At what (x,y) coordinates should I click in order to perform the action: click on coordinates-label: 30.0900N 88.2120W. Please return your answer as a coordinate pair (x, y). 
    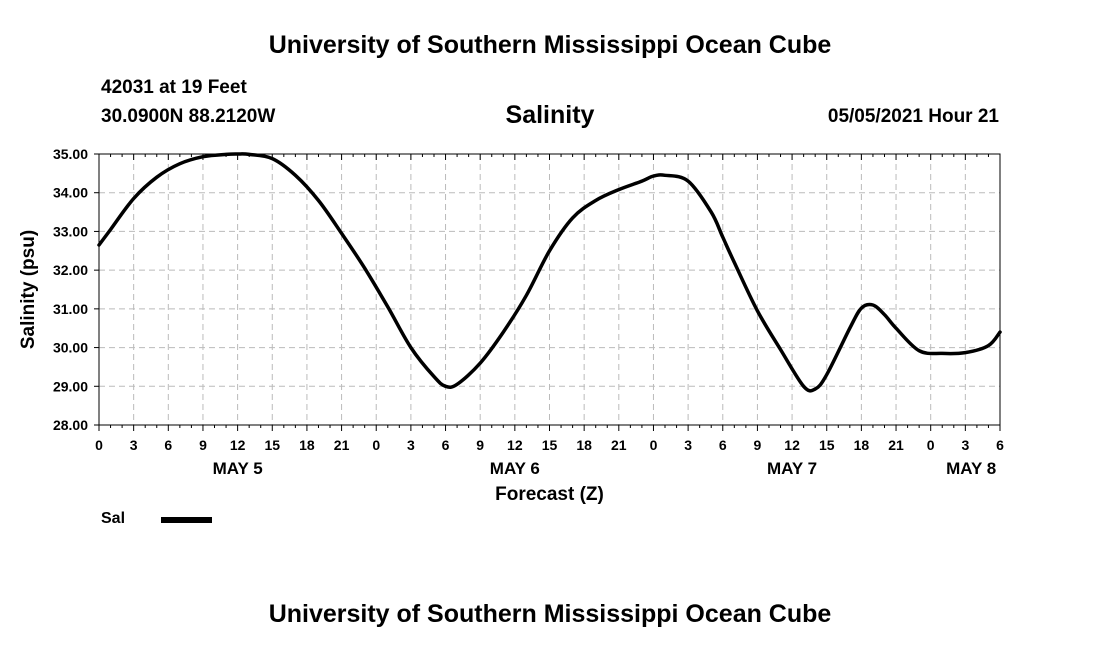
    Looking at the image, I should click on (188, 116).